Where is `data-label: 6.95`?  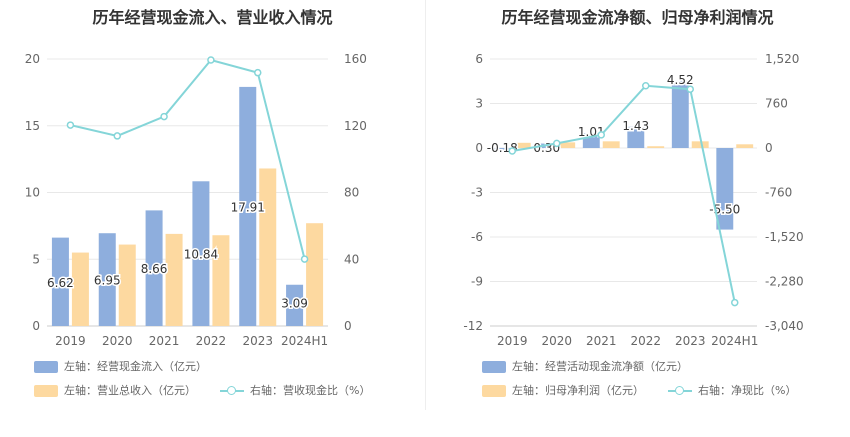
data-label: 6.95 is located at coordinates (107, 281).